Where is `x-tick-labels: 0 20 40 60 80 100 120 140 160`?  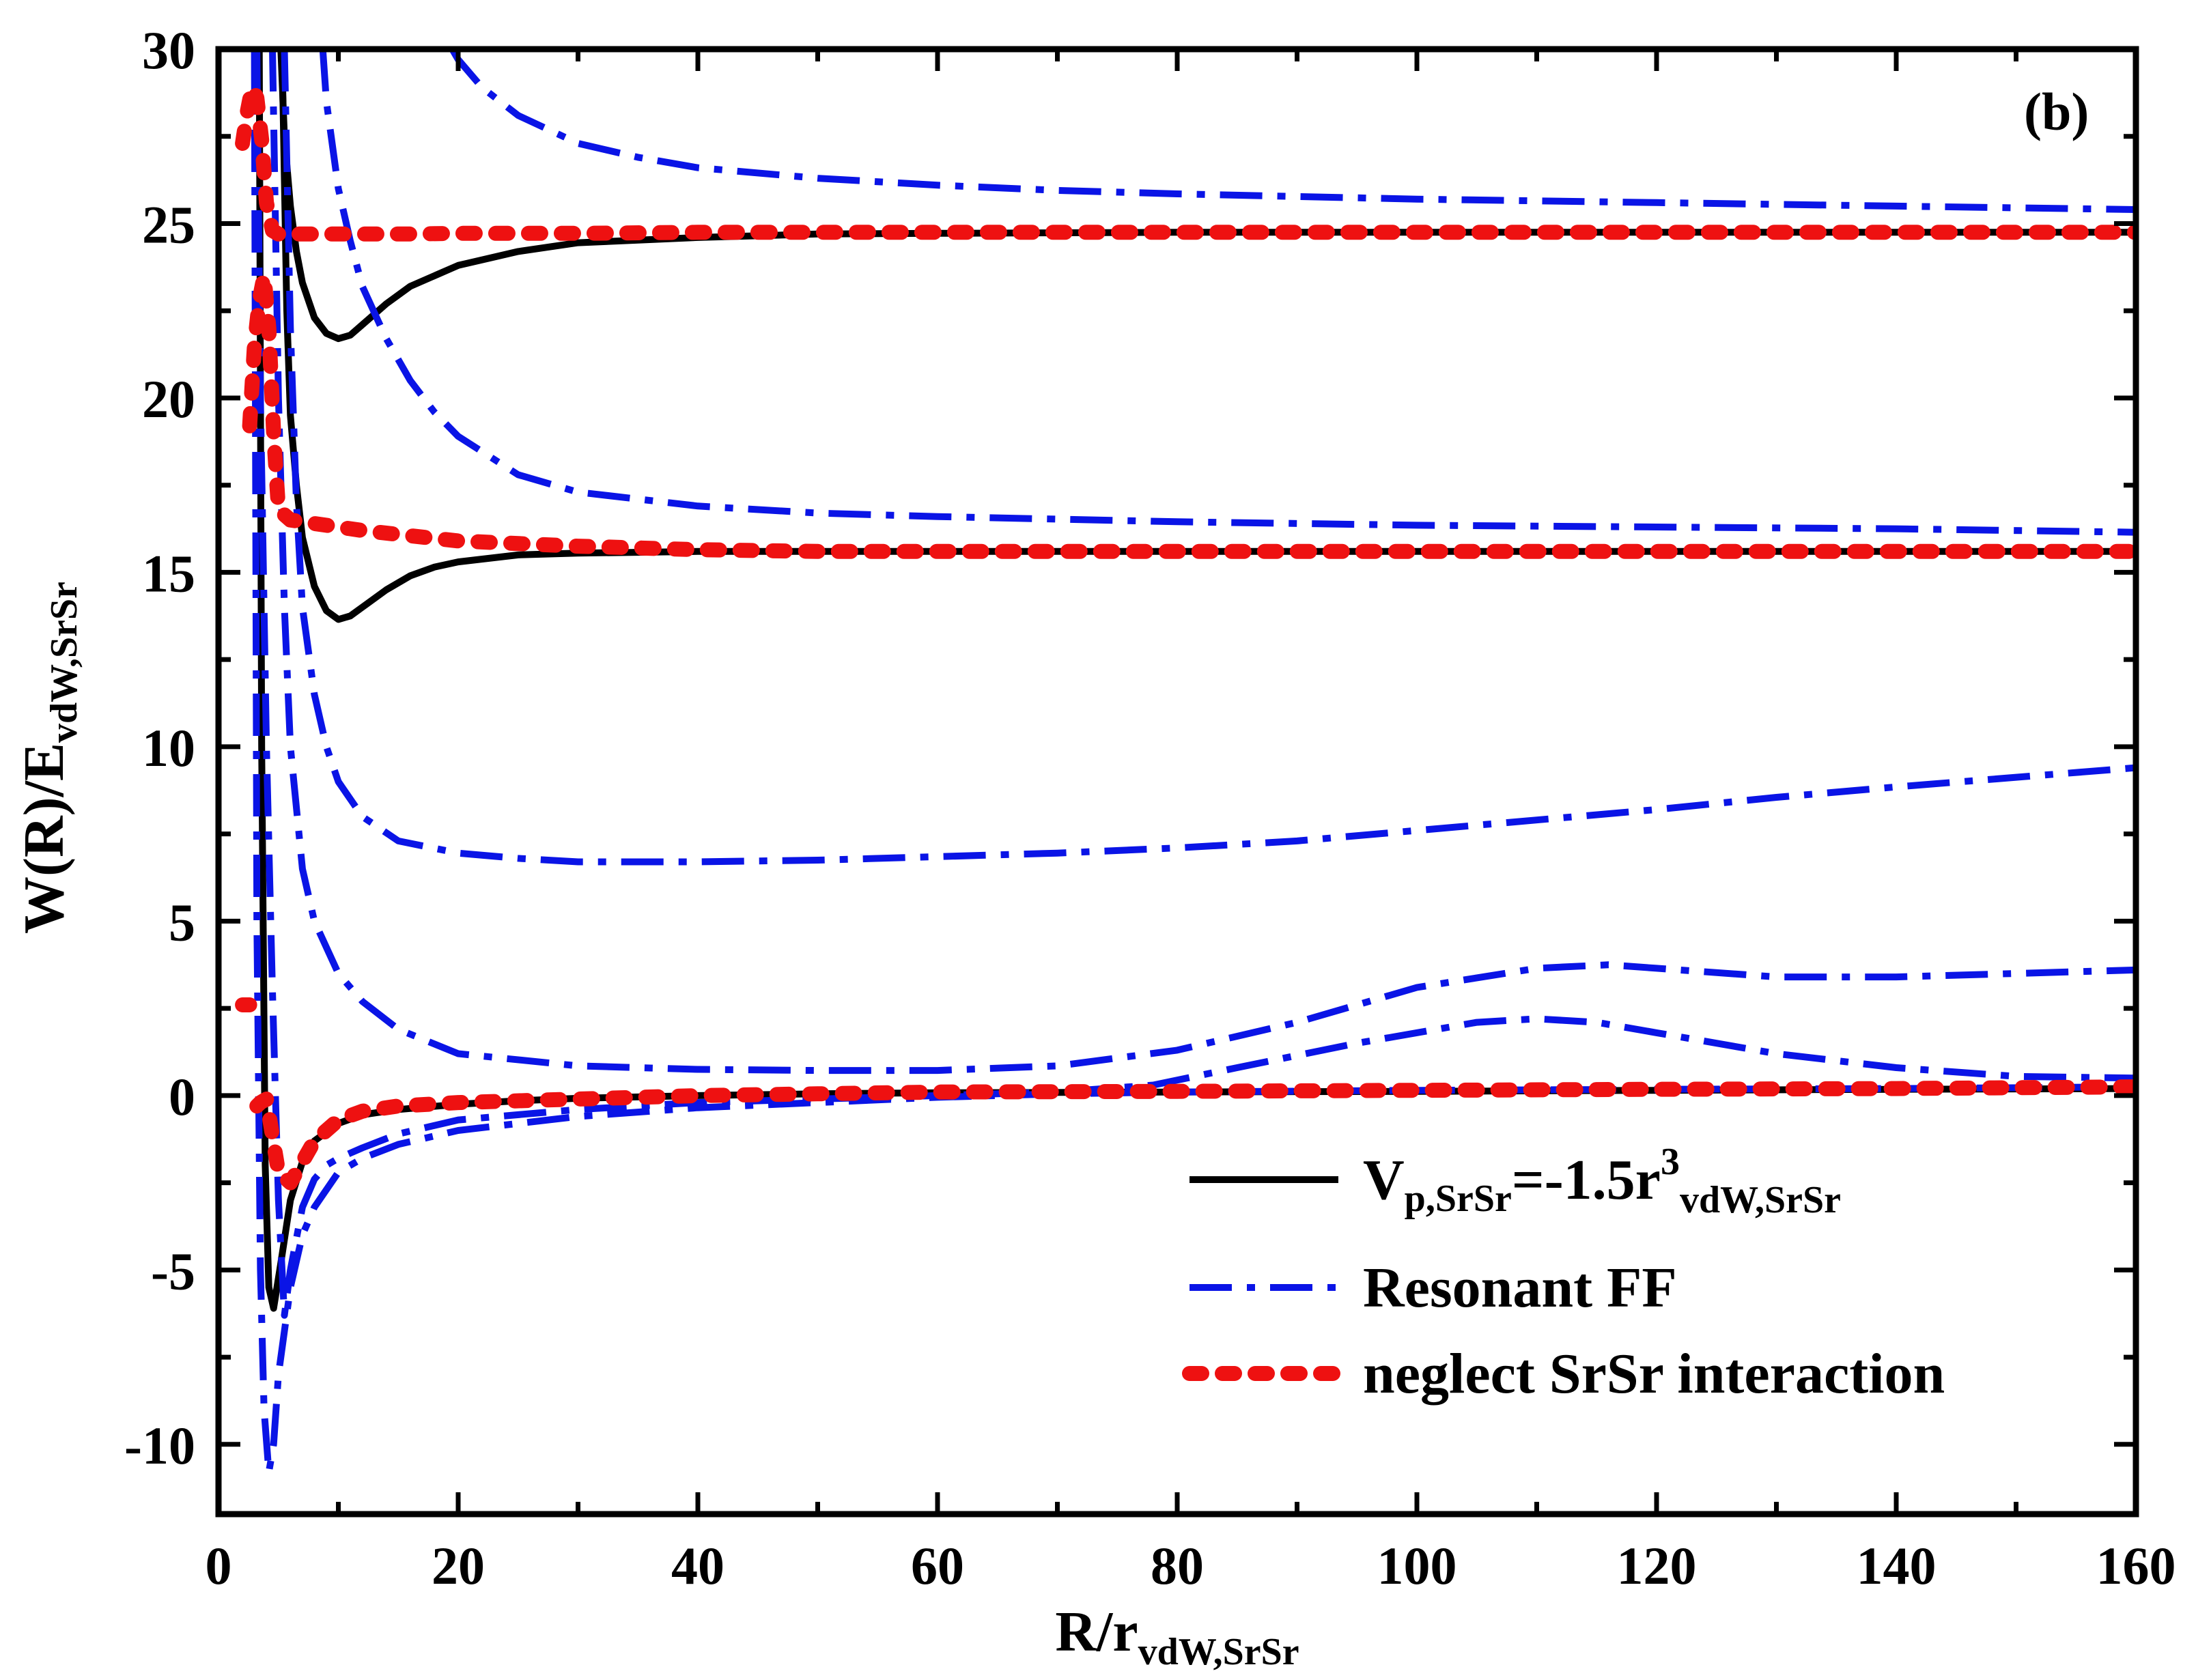
x-tick-labels: 0 20 40 60 80 100 120 140 160 is located at coordinates (1191, 1565).